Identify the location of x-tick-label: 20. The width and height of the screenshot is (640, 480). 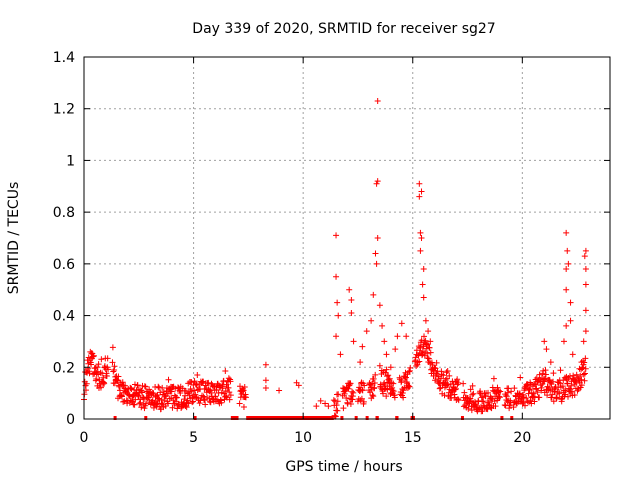
(522, 438).